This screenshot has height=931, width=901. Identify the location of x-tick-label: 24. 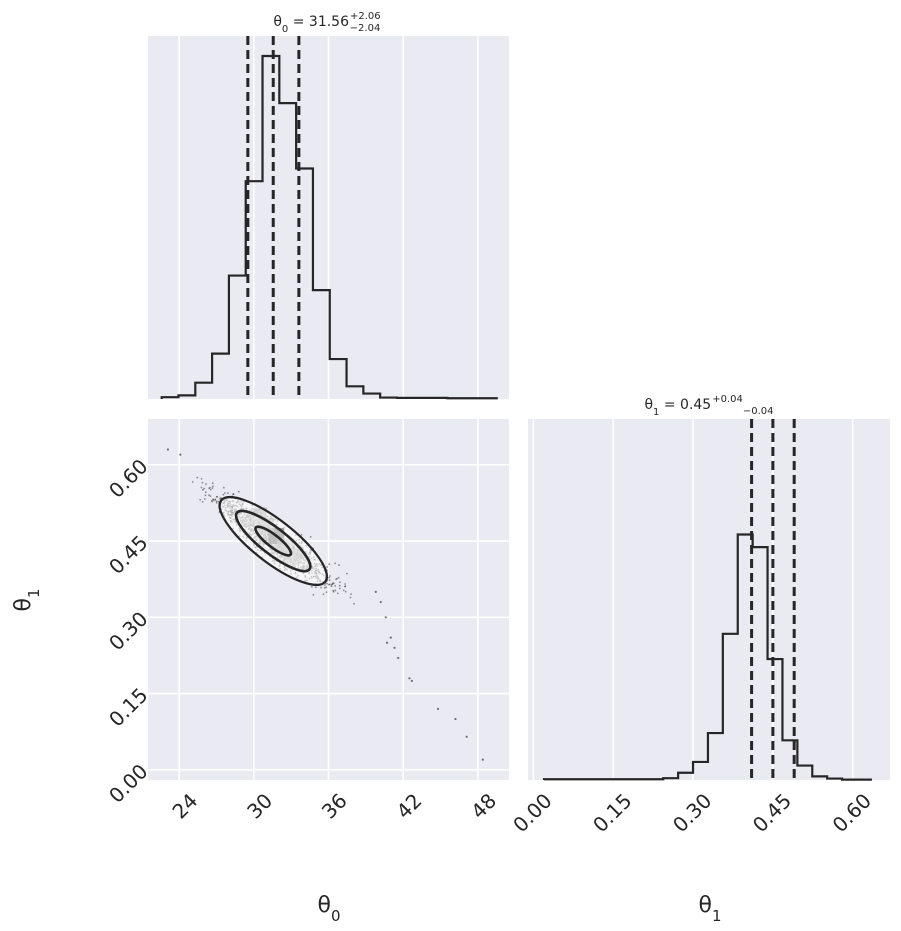
(184, 806).